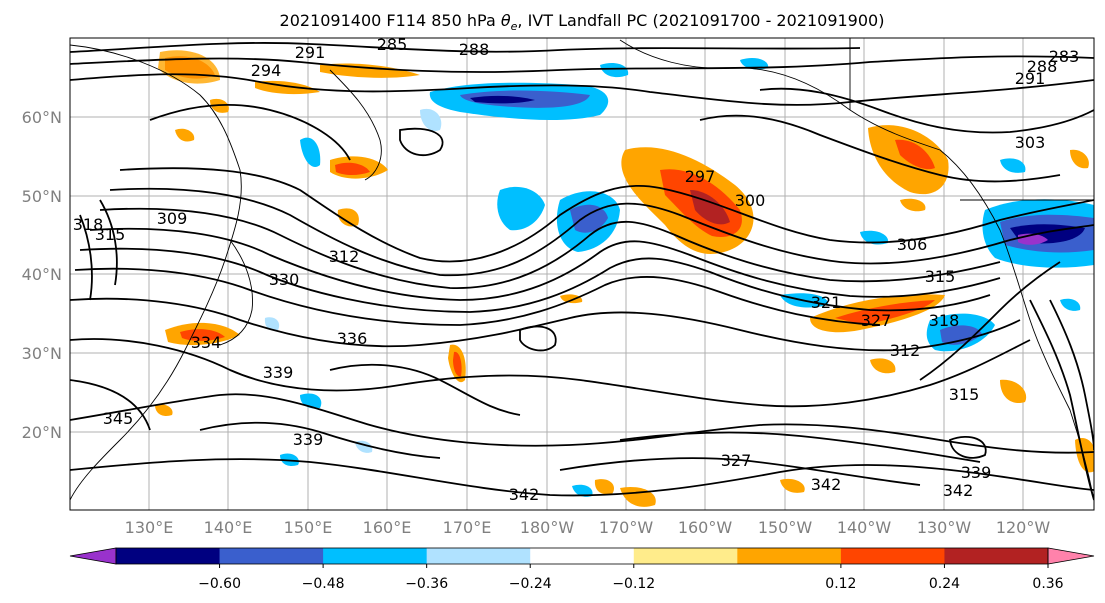 The width and height of the screenshot is (1105, 603). What do you see at coordinates (284, 279) in the screenshot?
I see `contour-label: 330` at bounding box center [284, 279].